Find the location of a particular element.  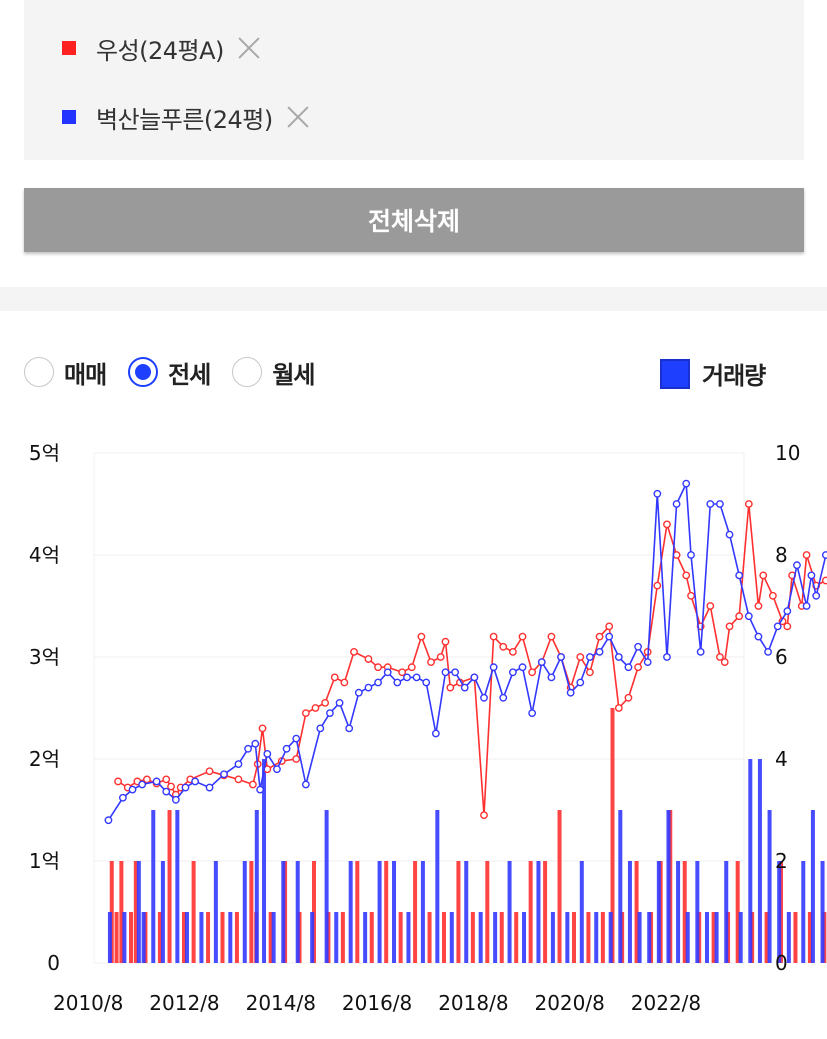

tab-sale: 매매 is located at coordinates (65, 372).